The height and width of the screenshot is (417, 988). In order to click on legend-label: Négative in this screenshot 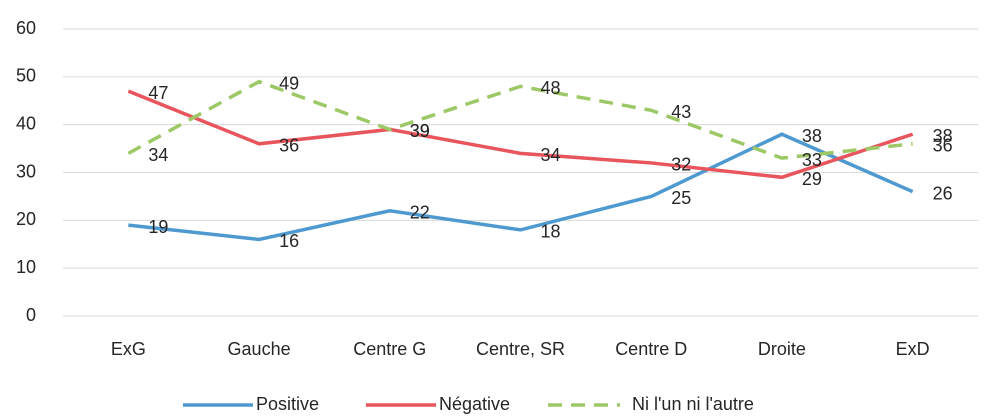, I will do `click(474, 404)`.